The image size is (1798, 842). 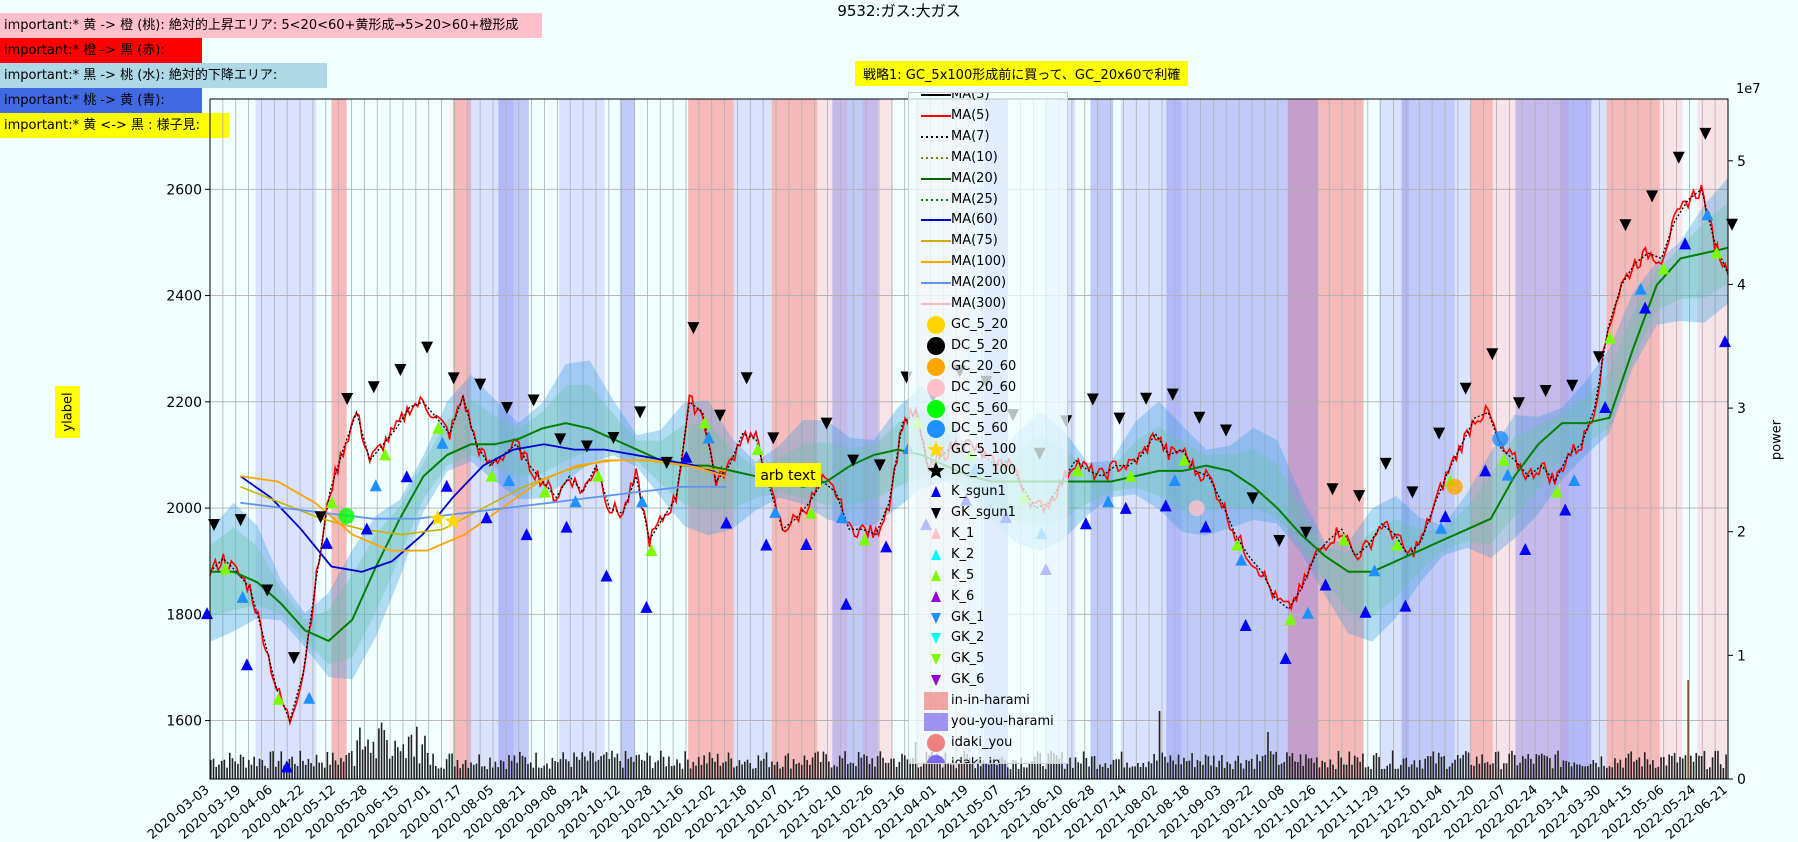 What do you see at coordinates (788, 475) in the screenshot?
I see `annotation-box` at bounding box center [788, 475].